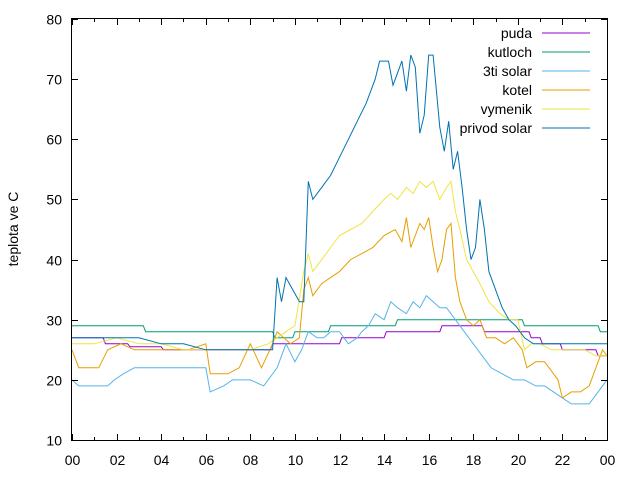  Describe the element at coordinates (54, 200) in the screenshot. I see `y-tick-label: 50` at that location.